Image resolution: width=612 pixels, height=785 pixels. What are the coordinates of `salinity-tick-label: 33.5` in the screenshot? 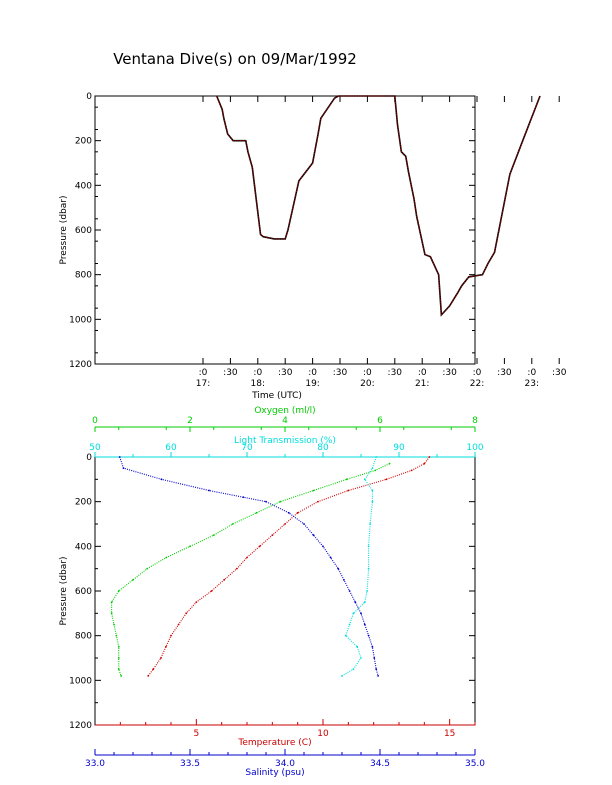 It's located at (190, 764).